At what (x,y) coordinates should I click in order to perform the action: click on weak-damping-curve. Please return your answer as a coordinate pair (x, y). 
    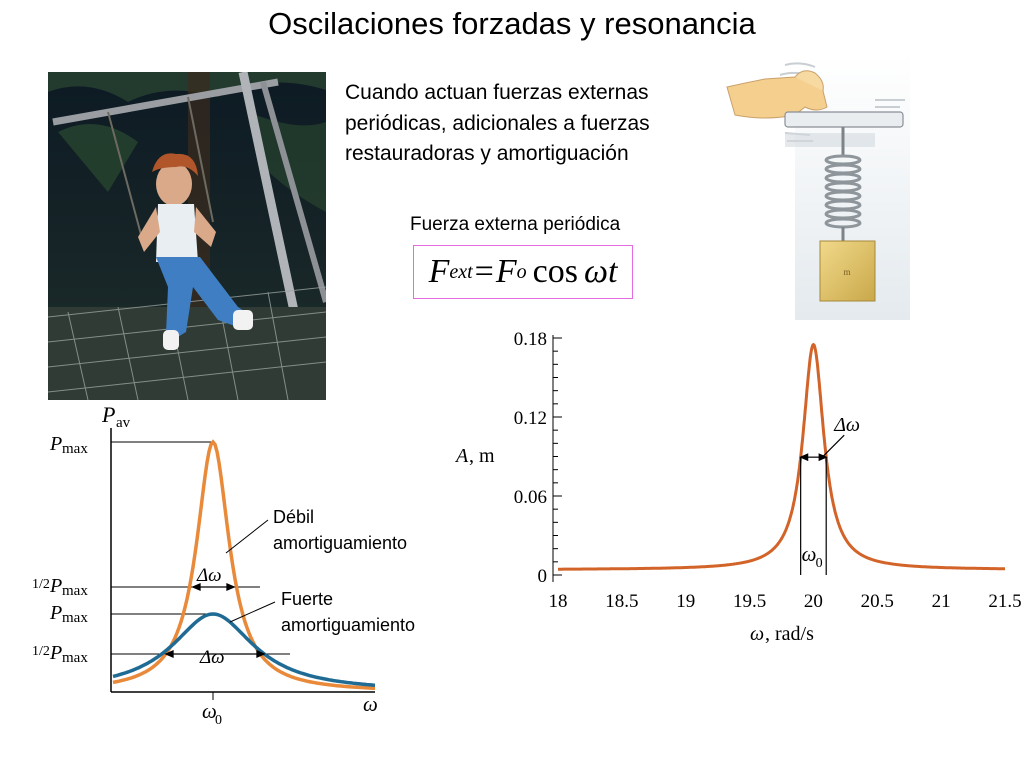
    Looking at the image, I should click on (243, 564).